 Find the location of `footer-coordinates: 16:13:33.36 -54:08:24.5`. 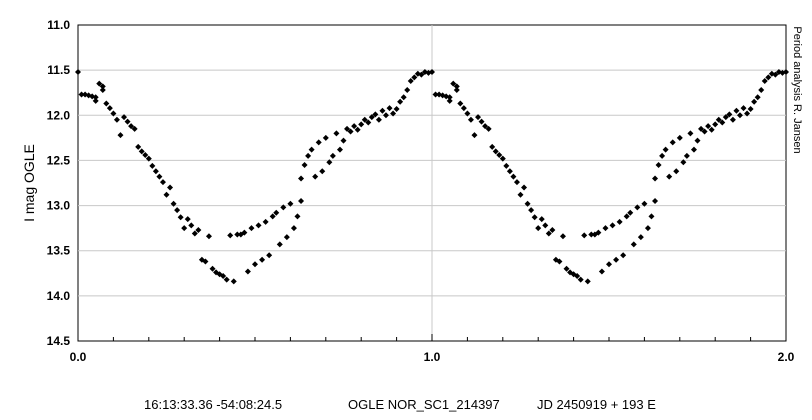

footer-coordinates: 16:13:33.36 -54:08:24.5 is located at coordinates (213, 404).